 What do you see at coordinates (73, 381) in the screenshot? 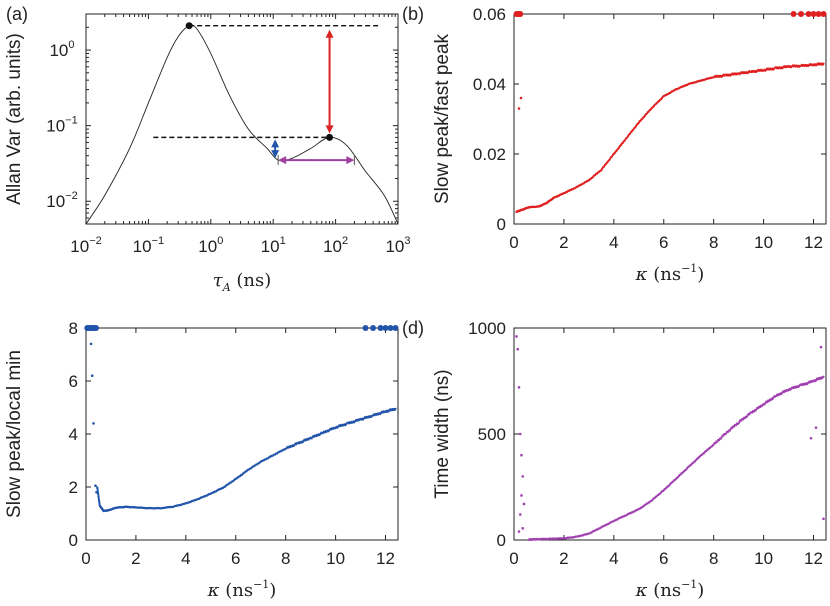
I see `y-tick-label: 6` at bounding box center [73, 381].